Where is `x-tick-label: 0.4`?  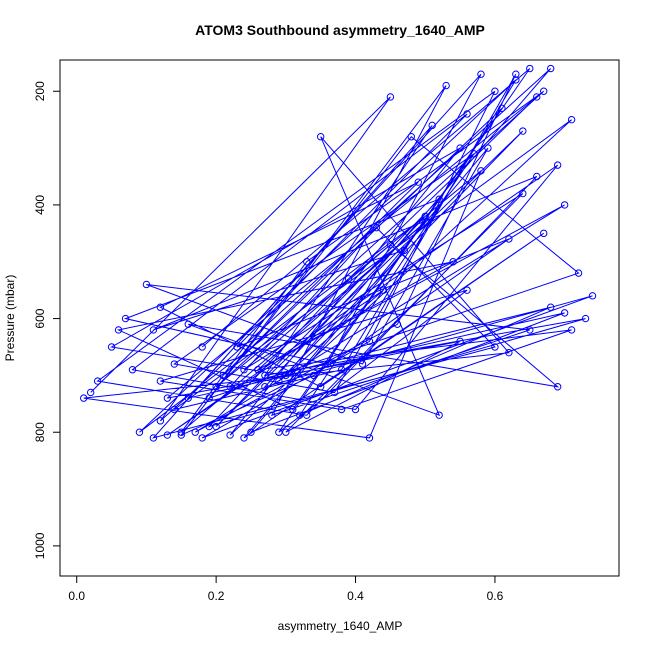 x-tick-label: 0.4 is located at coordinates (355, 596).